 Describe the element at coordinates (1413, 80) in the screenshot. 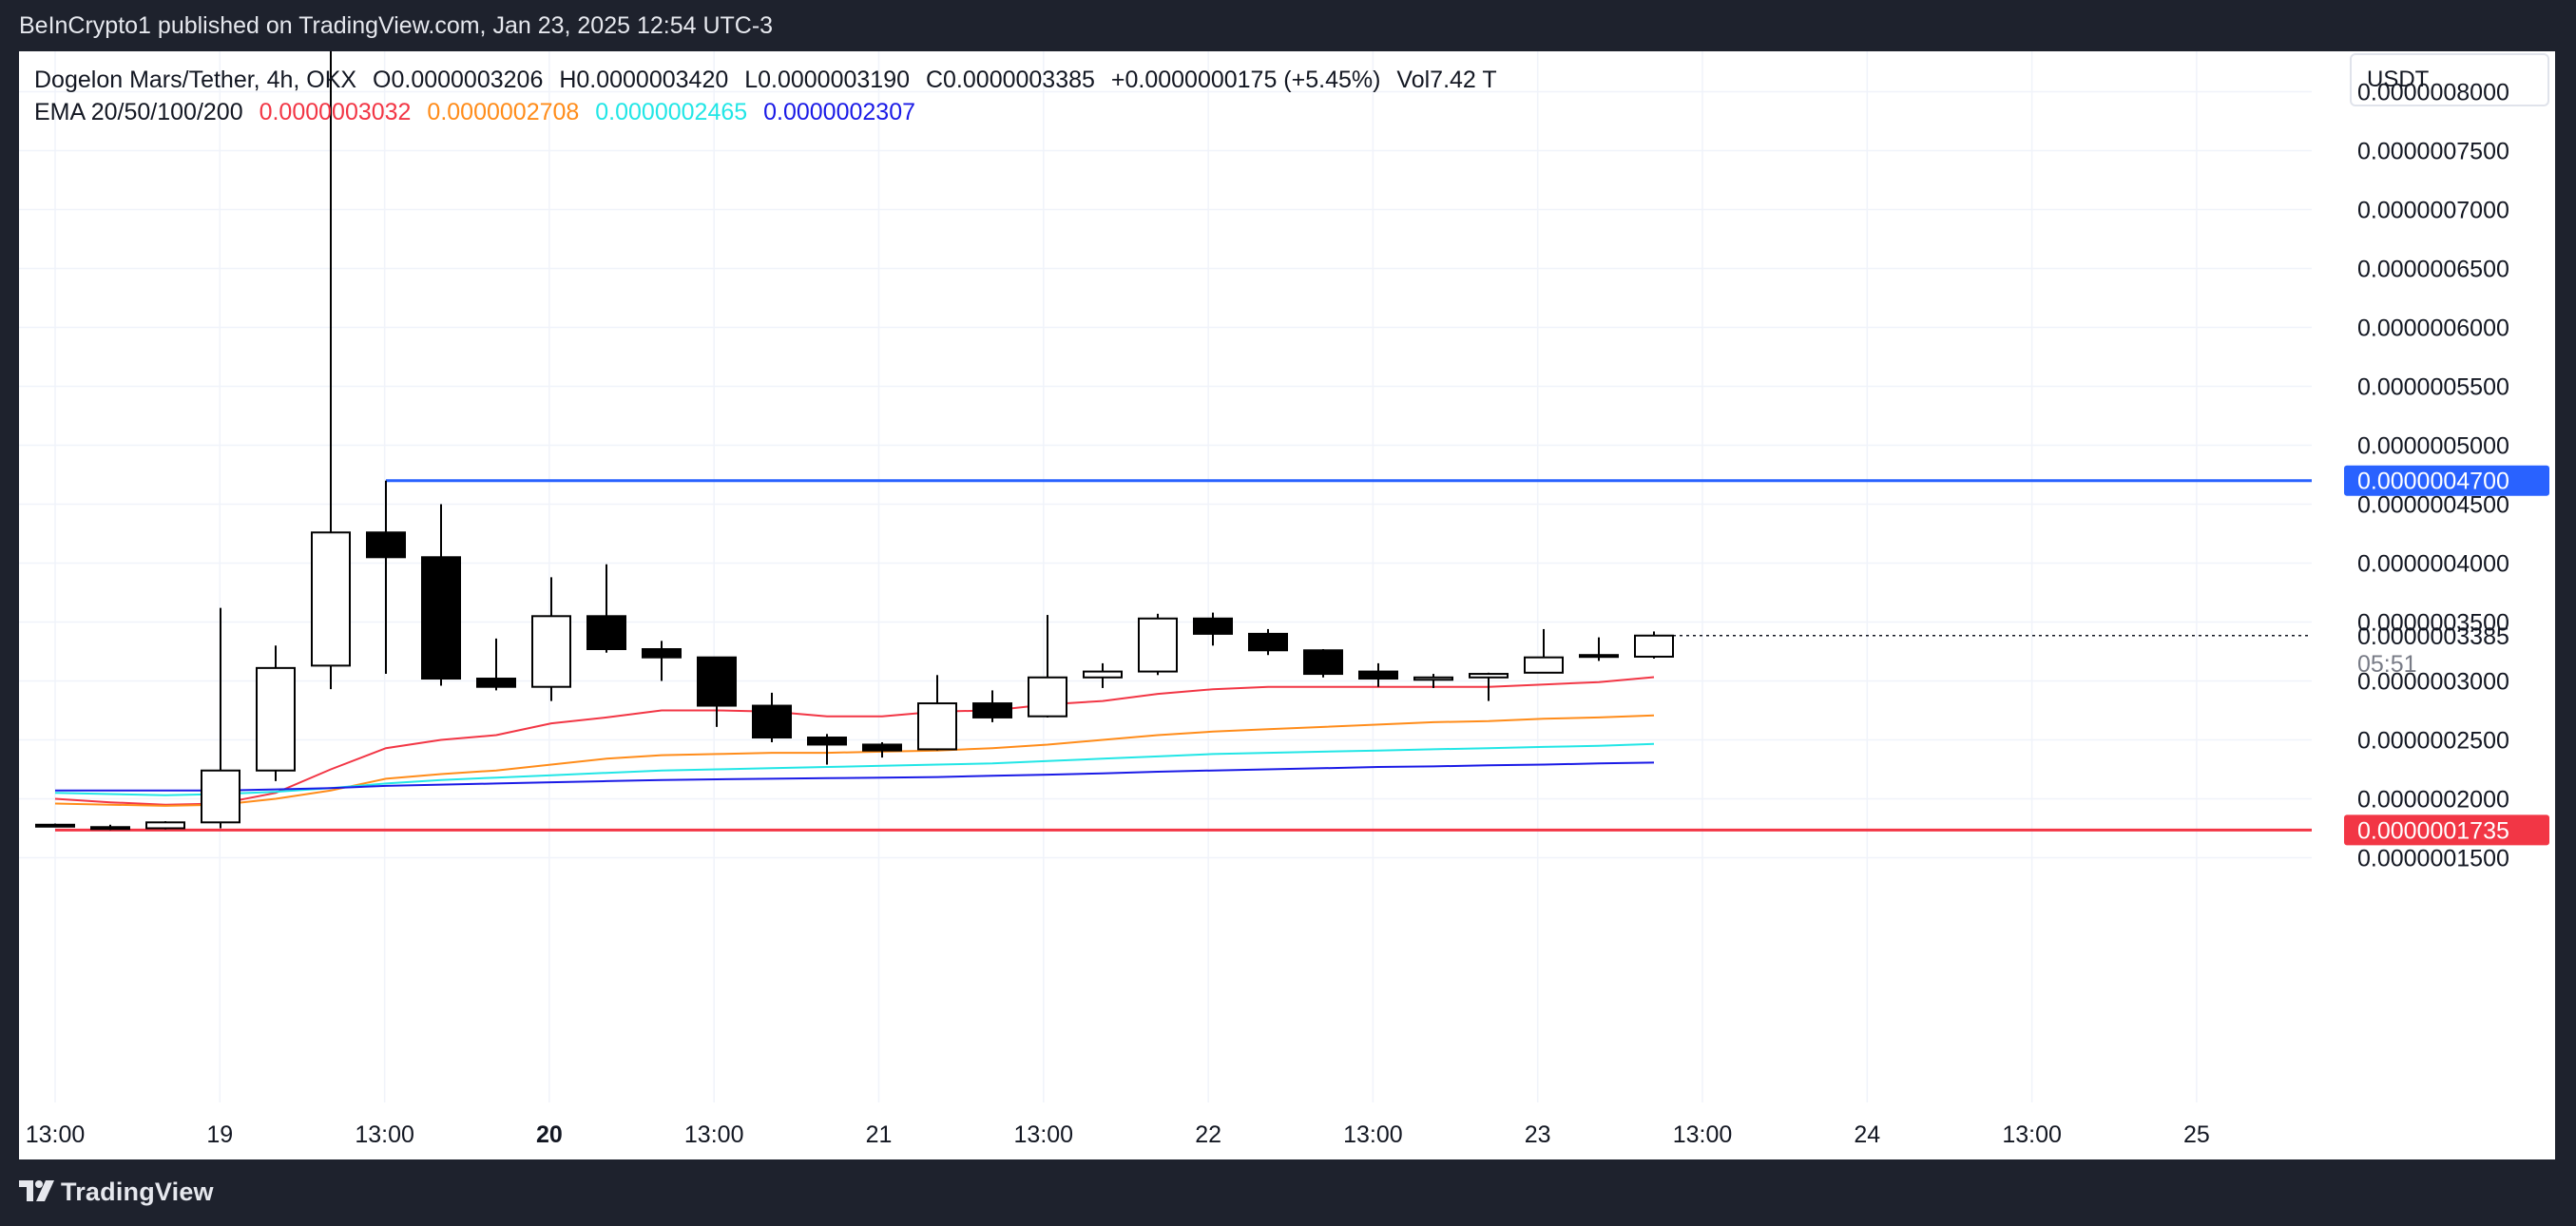

I see `volume-label: Vol` at that location.